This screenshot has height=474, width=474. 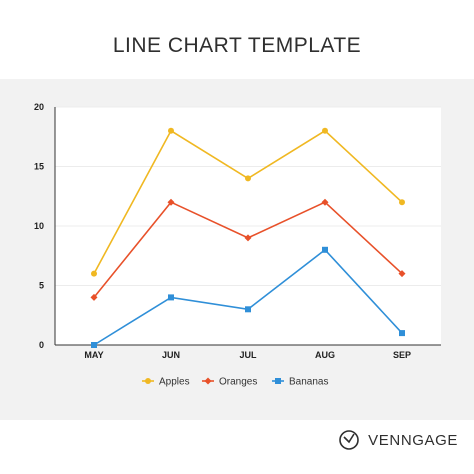 I want to click on y-tick-label: 0, so click(x=41, y=345).